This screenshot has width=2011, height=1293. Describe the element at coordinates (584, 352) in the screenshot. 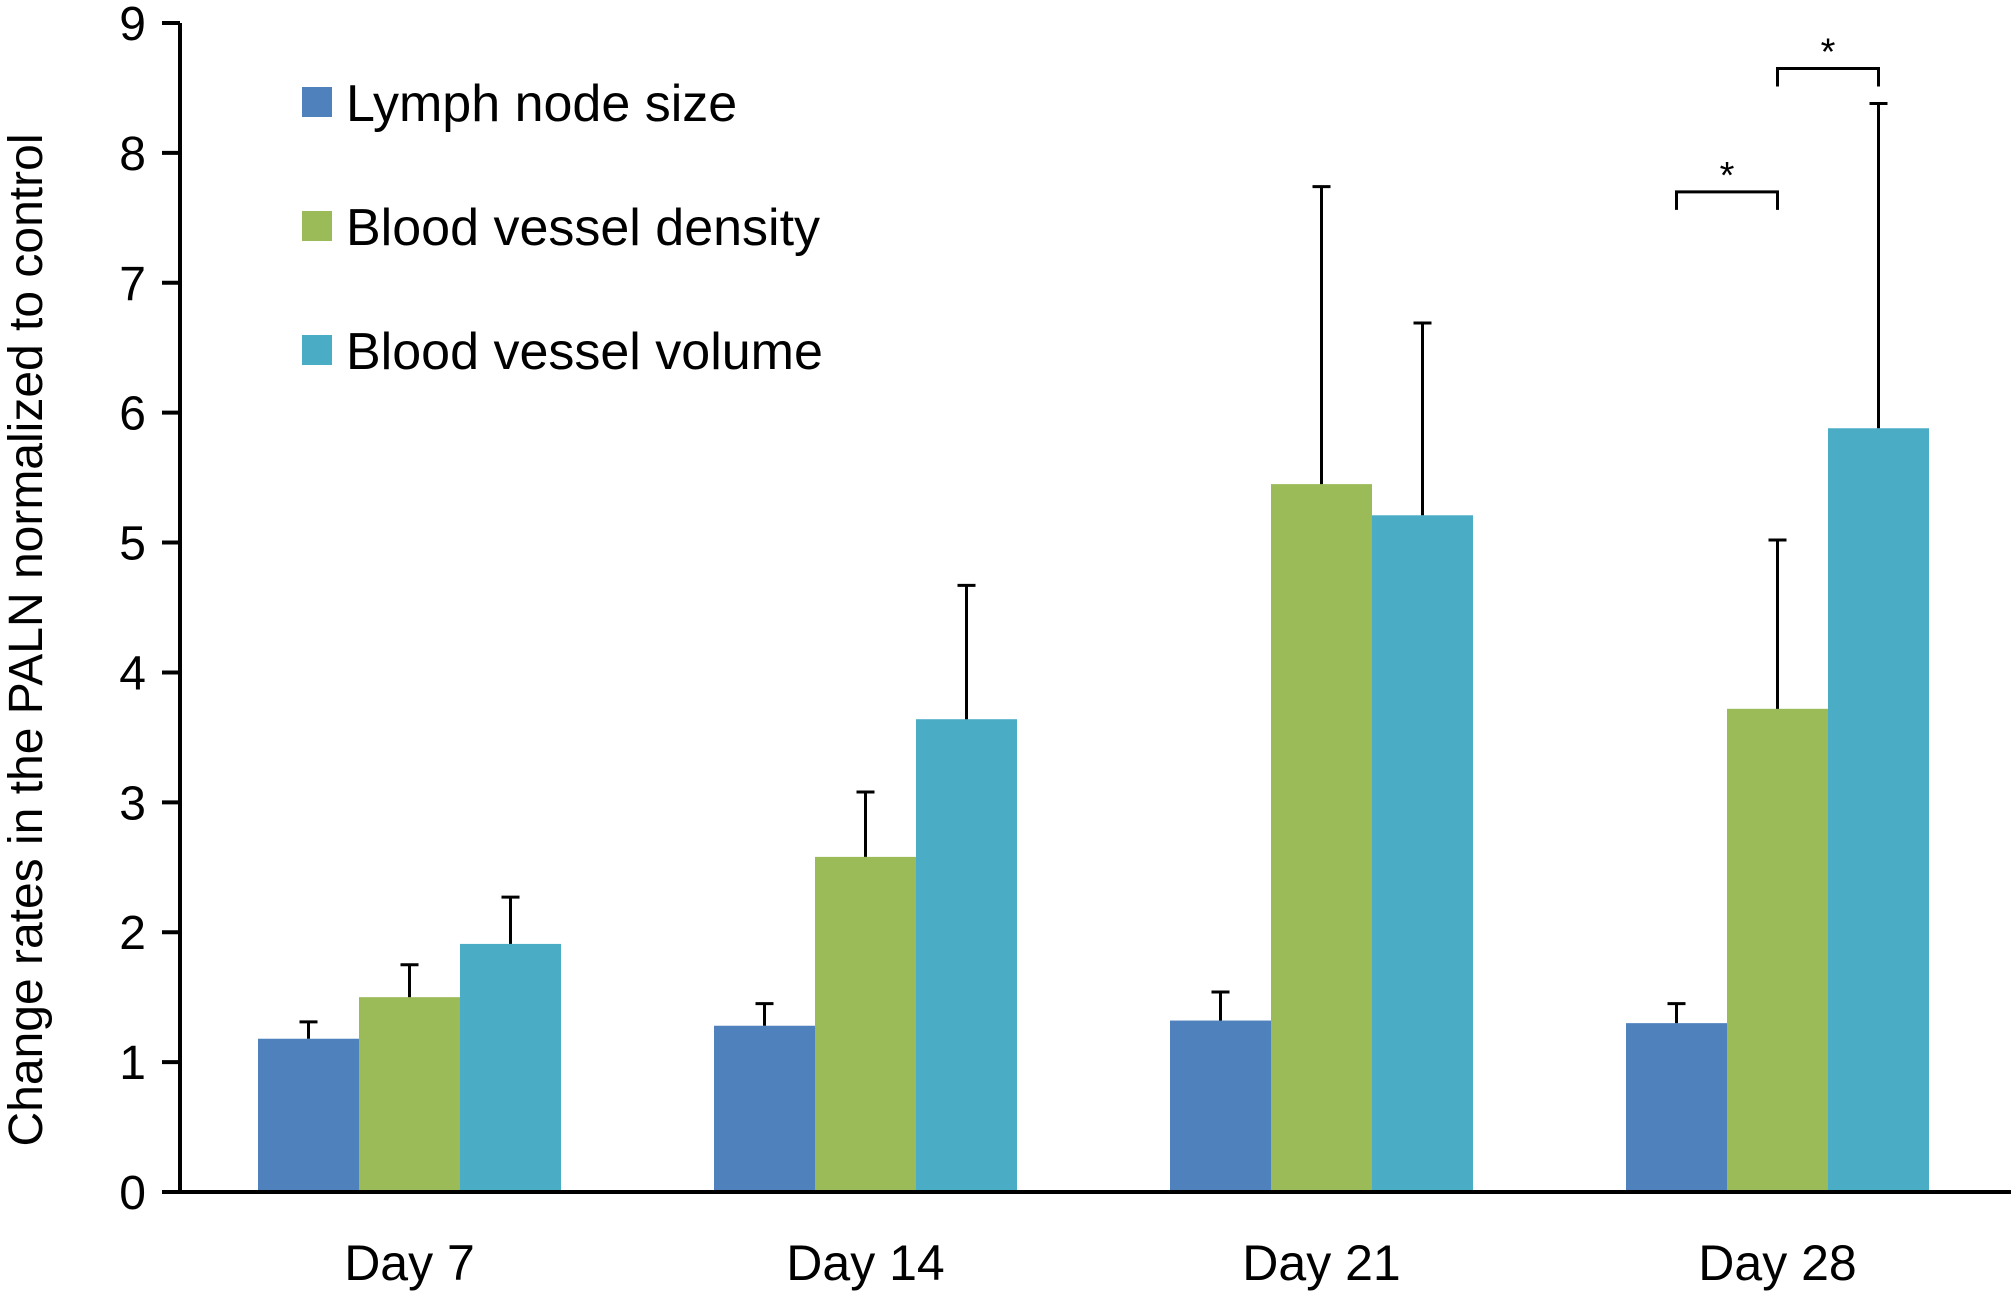

I see `legend-label: Blood vessel volume` at that location.